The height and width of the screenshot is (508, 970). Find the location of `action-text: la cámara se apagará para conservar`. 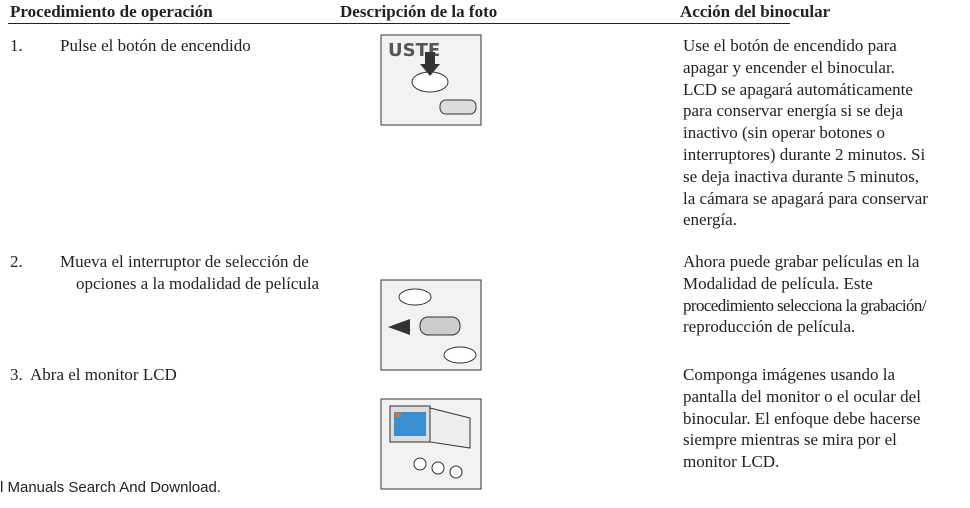

action-text: la cámara se apagará para conservar is located at coordinates (805, 198).